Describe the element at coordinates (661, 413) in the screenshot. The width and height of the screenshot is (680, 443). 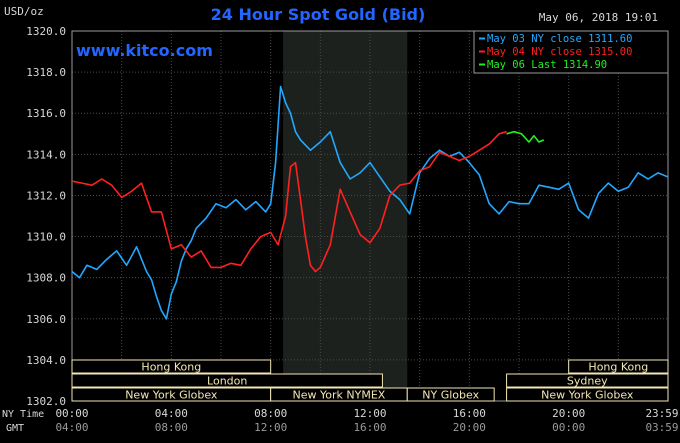
I see `x-tick-label-ny: 23:59` at that location.